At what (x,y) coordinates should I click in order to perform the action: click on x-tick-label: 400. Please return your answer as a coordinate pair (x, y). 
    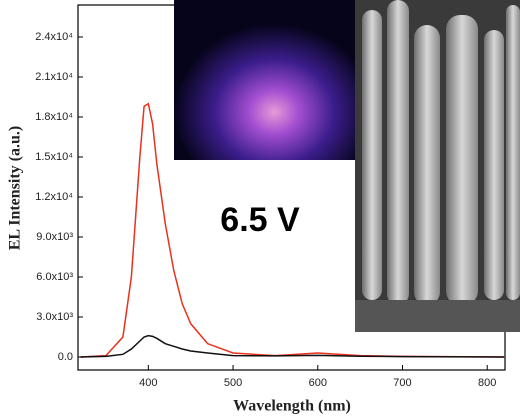
    Looking at the image, I should click on (148, 383).